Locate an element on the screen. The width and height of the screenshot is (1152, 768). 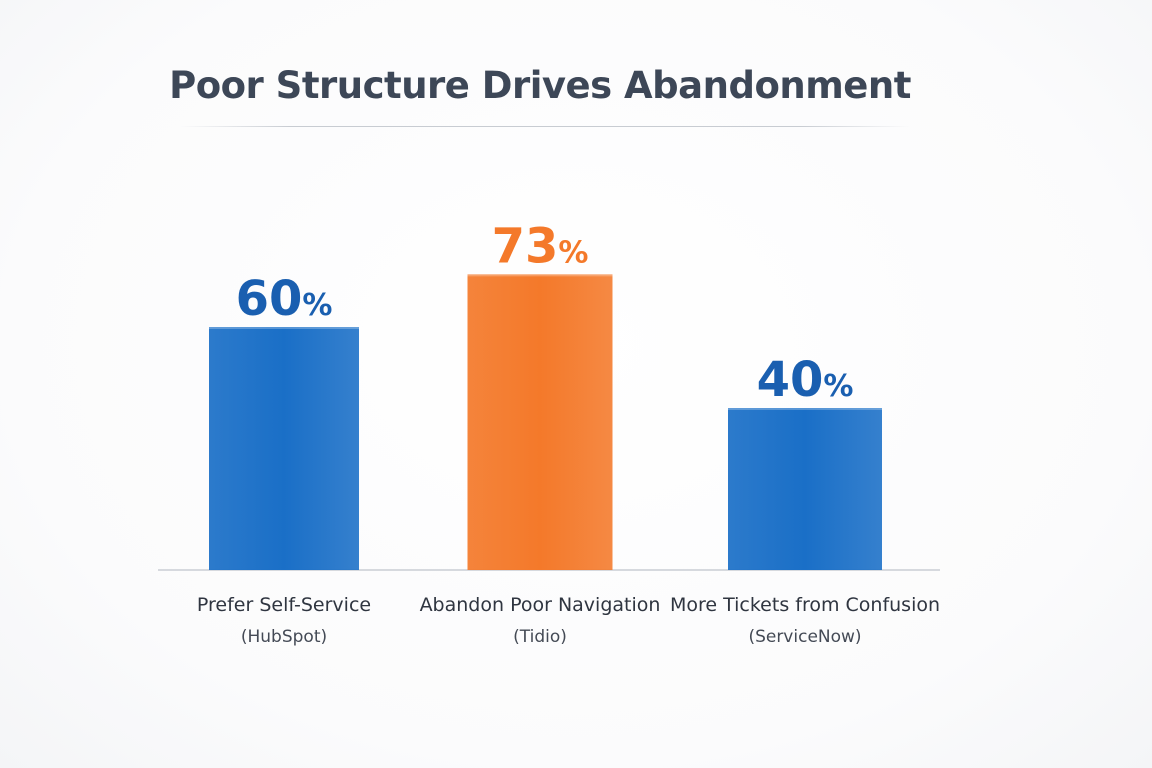
source-label-3: (ServiceNow) is located at coordinates (804, 637).